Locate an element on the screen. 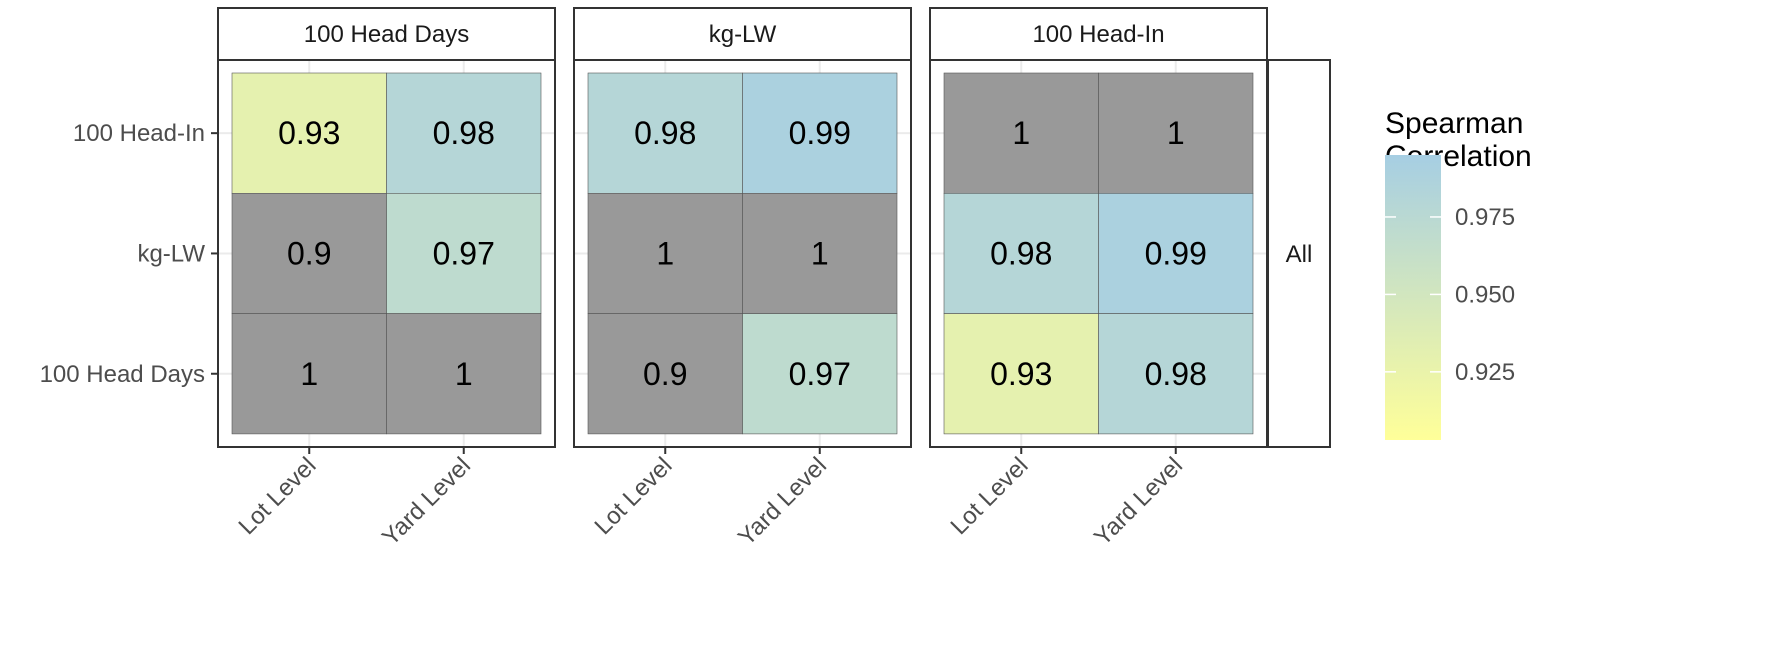 The height and width of the screenshot is (653, 1772). facet-title: 100 Head Days is located at coordinates (386, 34).